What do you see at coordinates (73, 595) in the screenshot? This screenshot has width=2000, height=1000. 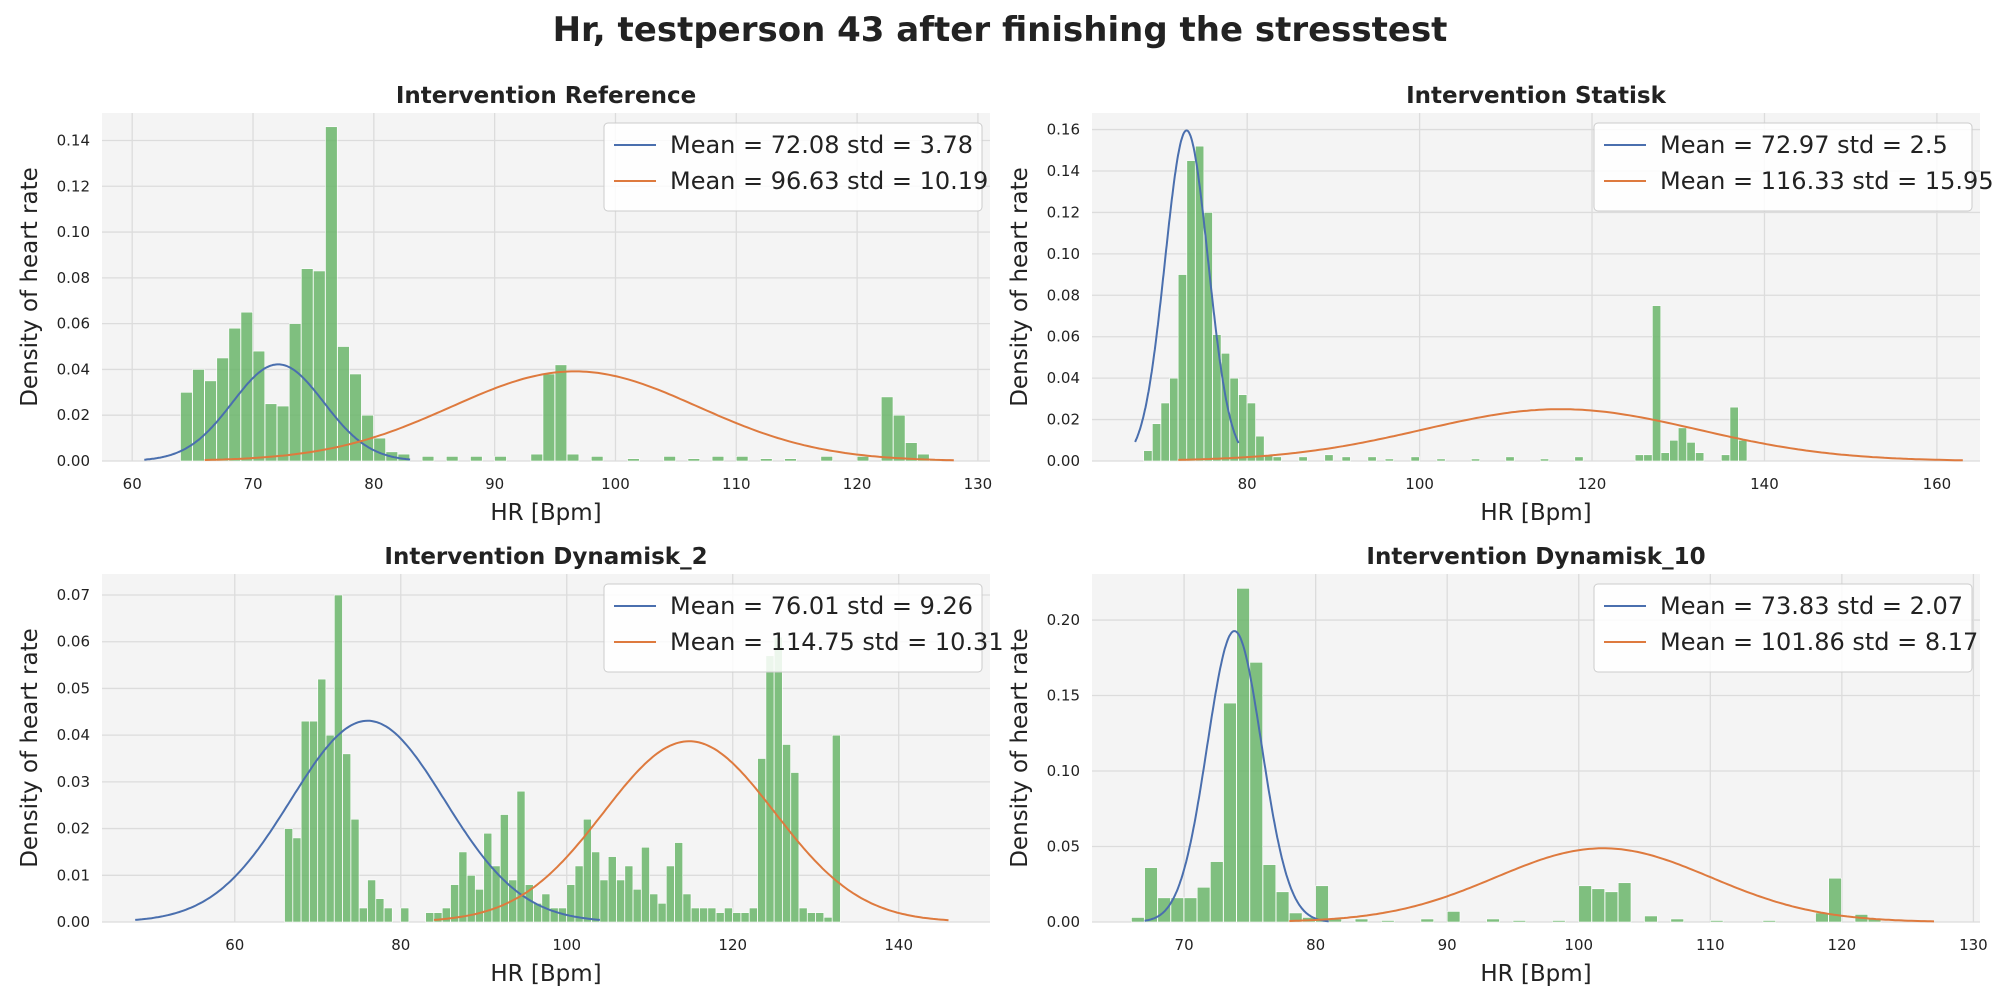 I see `y-tick-label: 0.07` at bounding box center [73, 595].